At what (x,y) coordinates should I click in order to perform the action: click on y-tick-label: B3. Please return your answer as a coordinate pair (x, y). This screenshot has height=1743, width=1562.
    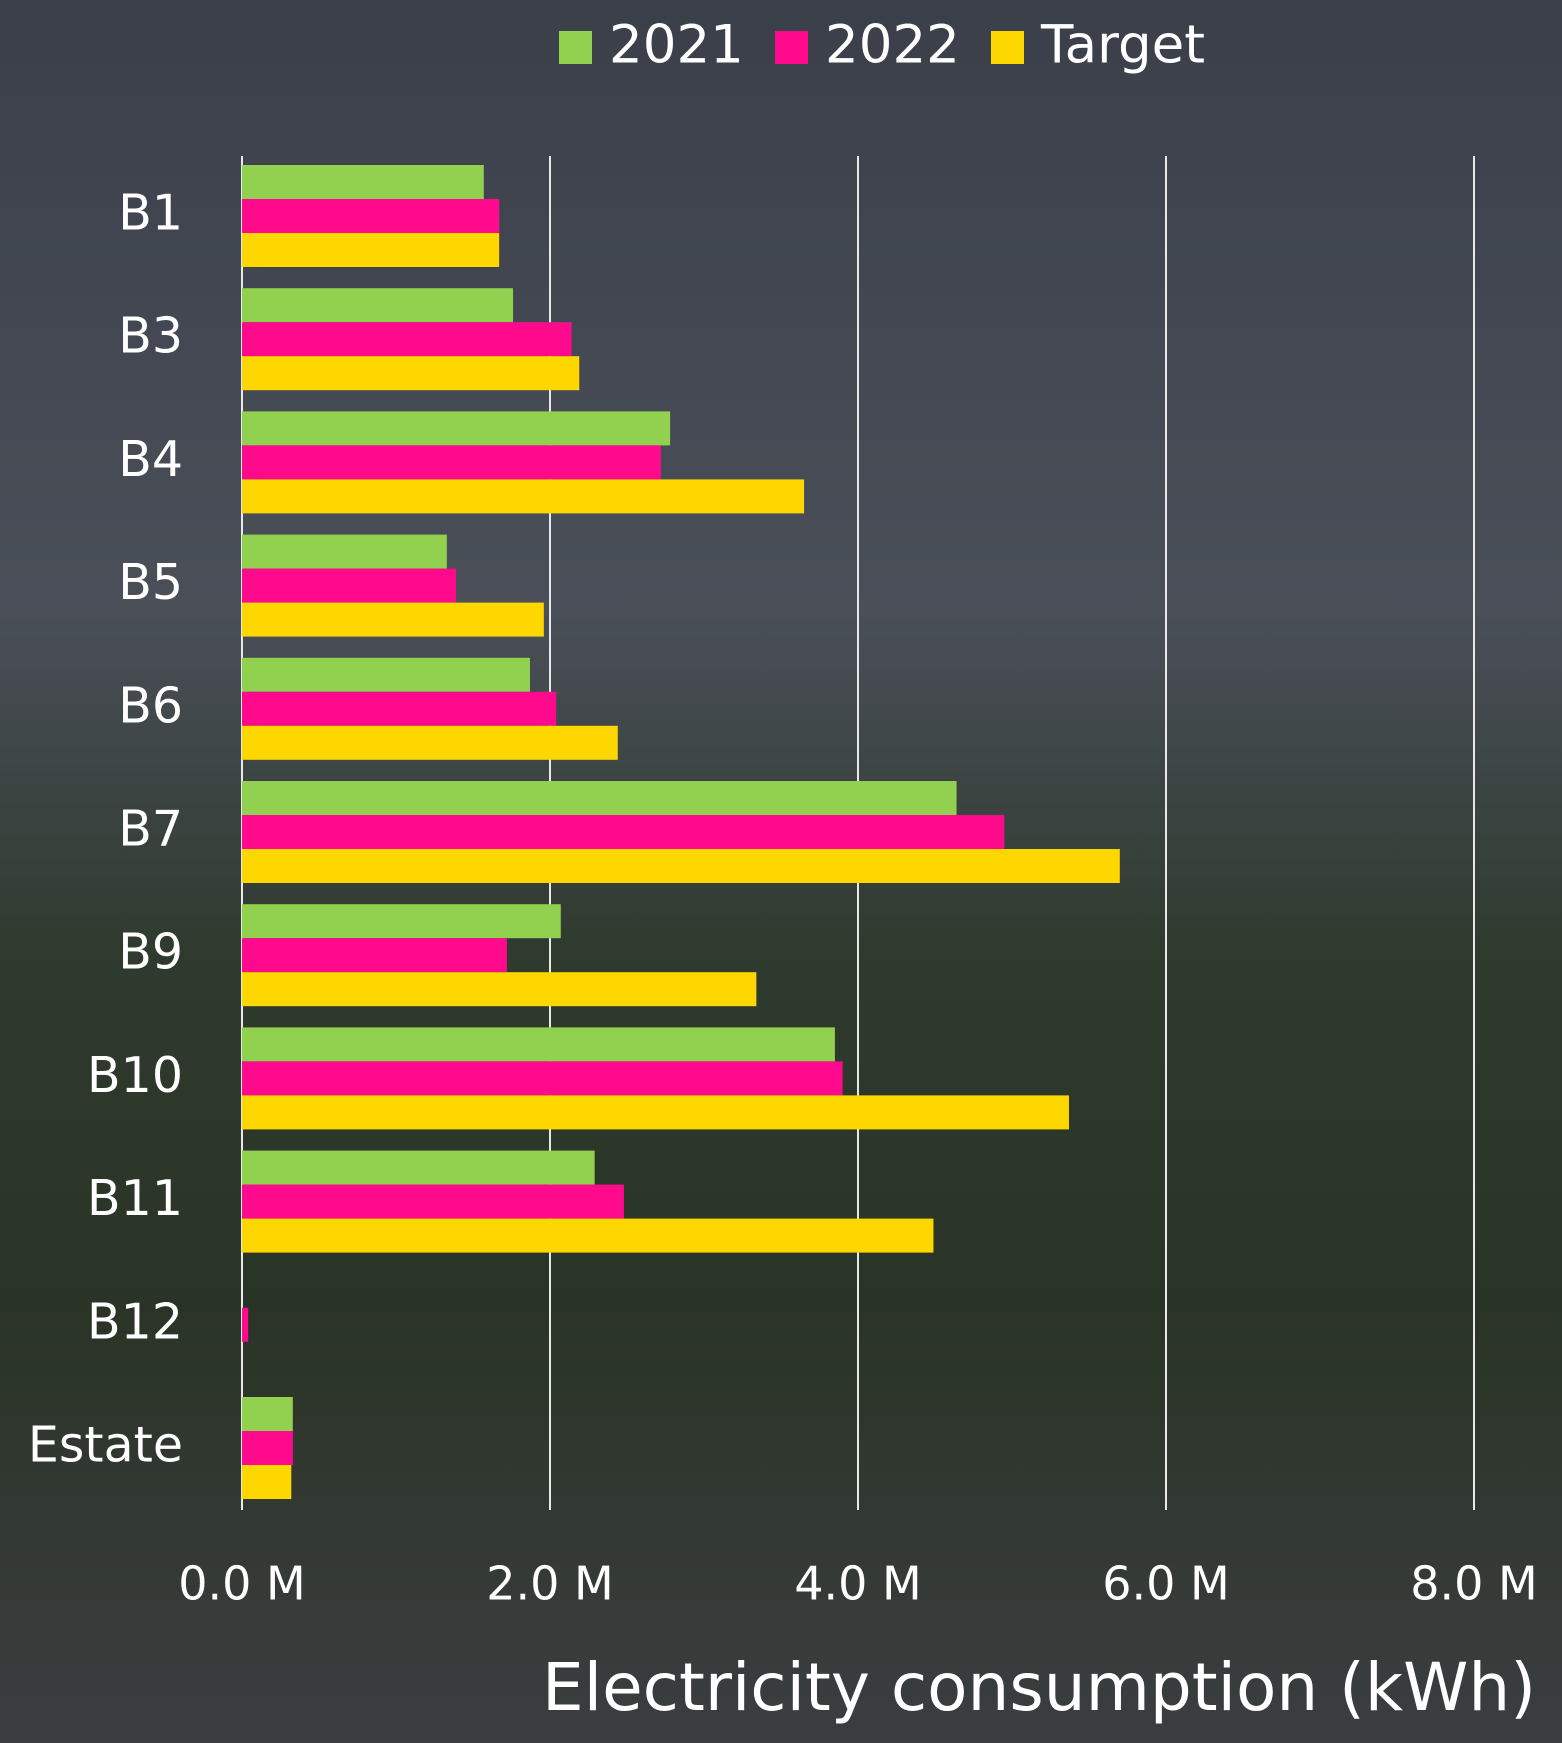
    Looking at the image, I should click on (150, 336).